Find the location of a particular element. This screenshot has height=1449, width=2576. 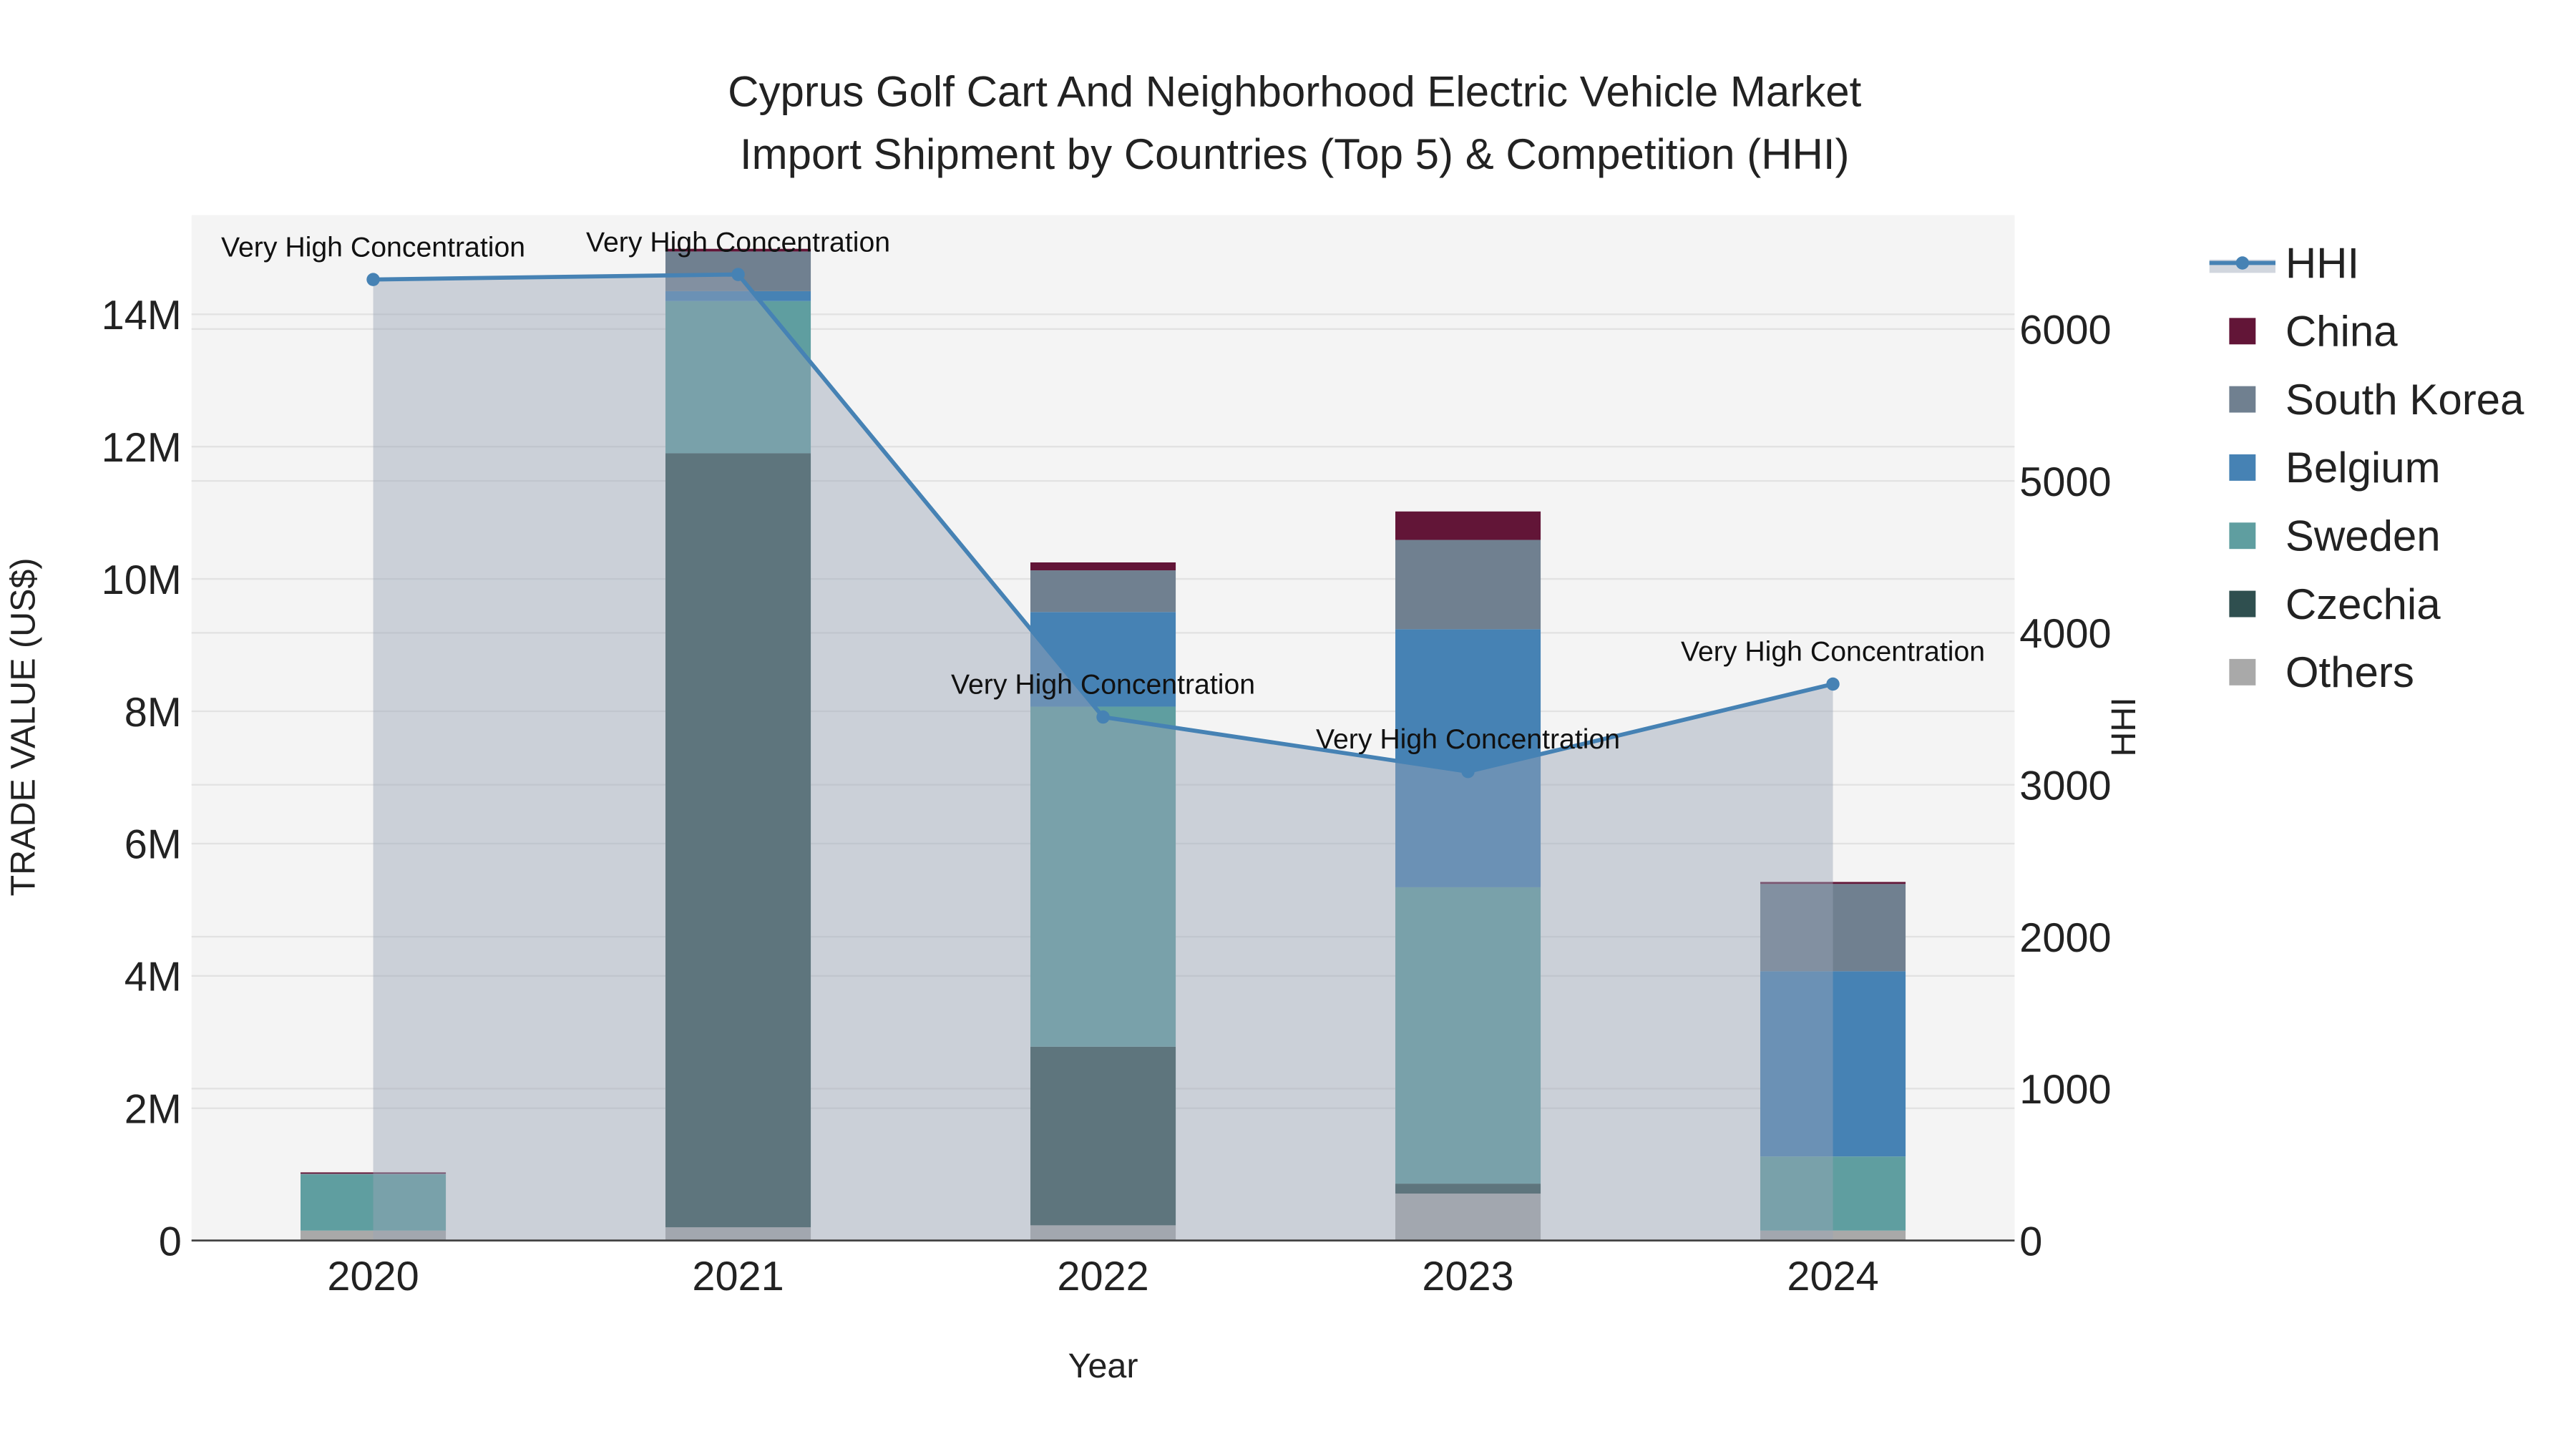

legend-label-sweden: Sweden is located at coordinates (2363, 536).